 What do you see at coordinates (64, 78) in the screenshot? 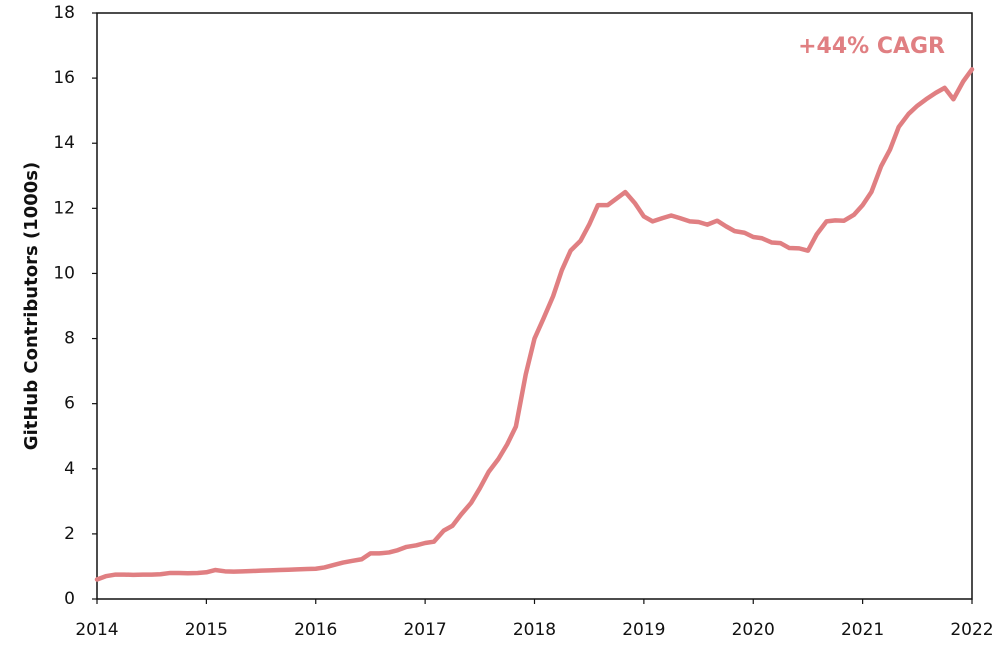
I see `y-tick-label: 16` at bounding box center [64, 78].